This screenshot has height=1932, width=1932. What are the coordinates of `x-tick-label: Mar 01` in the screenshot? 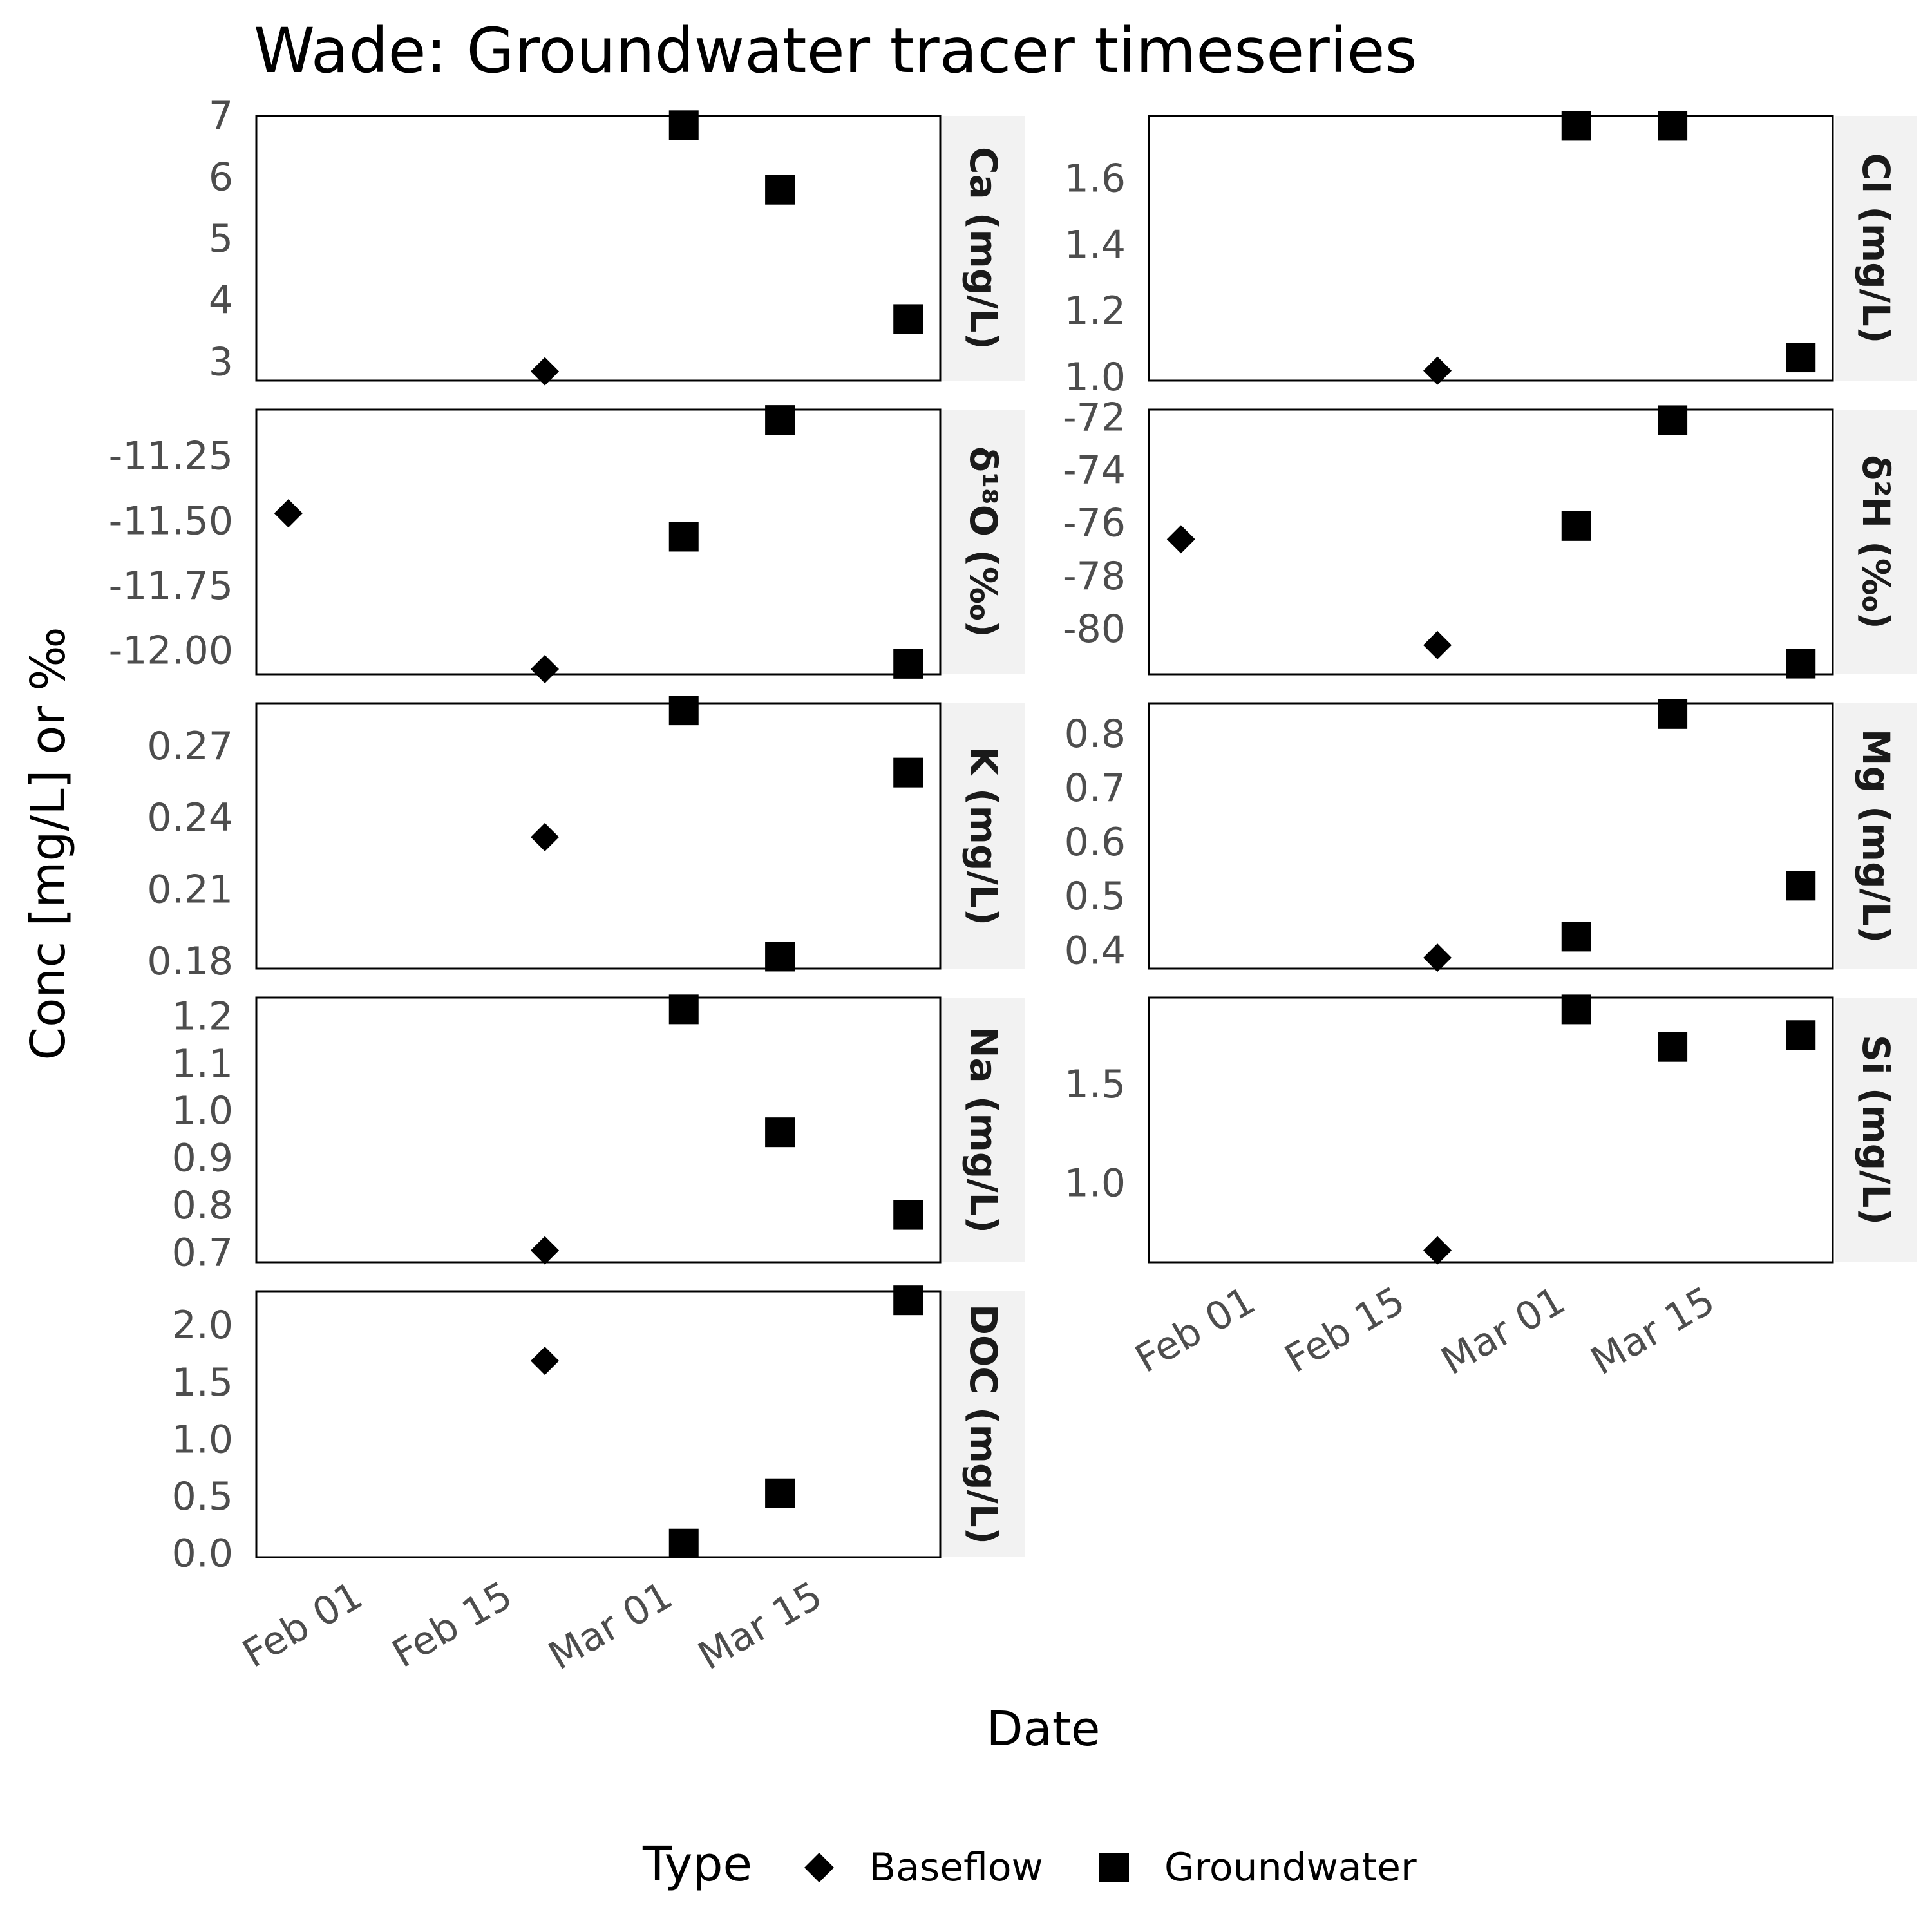 It's located at (1504, 1331).